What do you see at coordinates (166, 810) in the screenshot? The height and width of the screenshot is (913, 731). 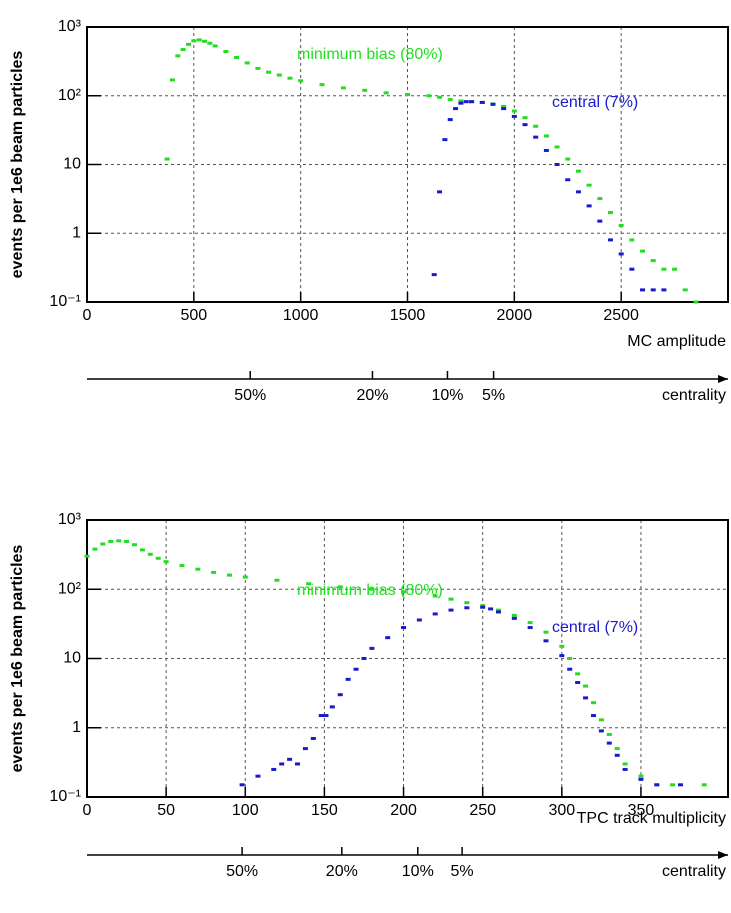 I see `x-tick-label: 50` at bounding box center [166, 810].